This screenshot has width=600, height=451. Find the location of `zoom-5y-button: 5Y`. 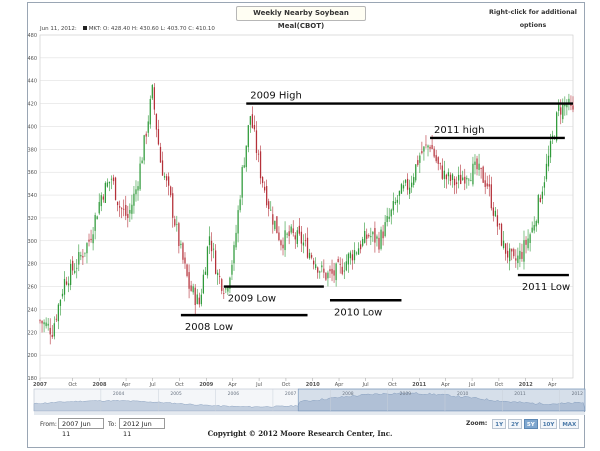

zoom-5y-button: 5Y is located at coordinates (530, 423).